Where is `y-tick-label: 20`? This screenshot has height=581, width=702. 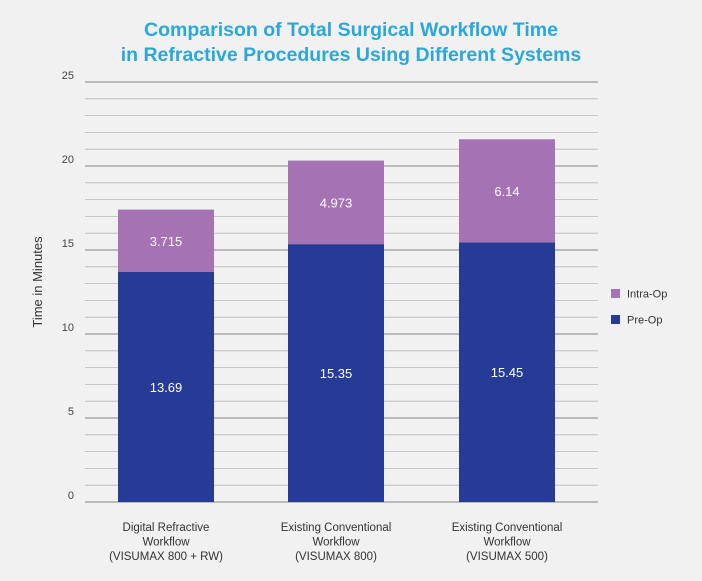 y-tick-label: 20 is located at coordinates (68, 160).